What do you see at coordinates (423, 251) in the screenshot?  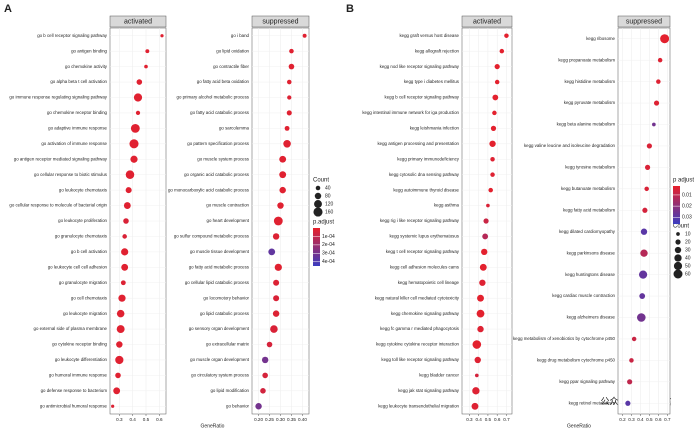 I see `y-tick-label: kegg t cell receptor signaling pathway` at bounding box center [423, 251].